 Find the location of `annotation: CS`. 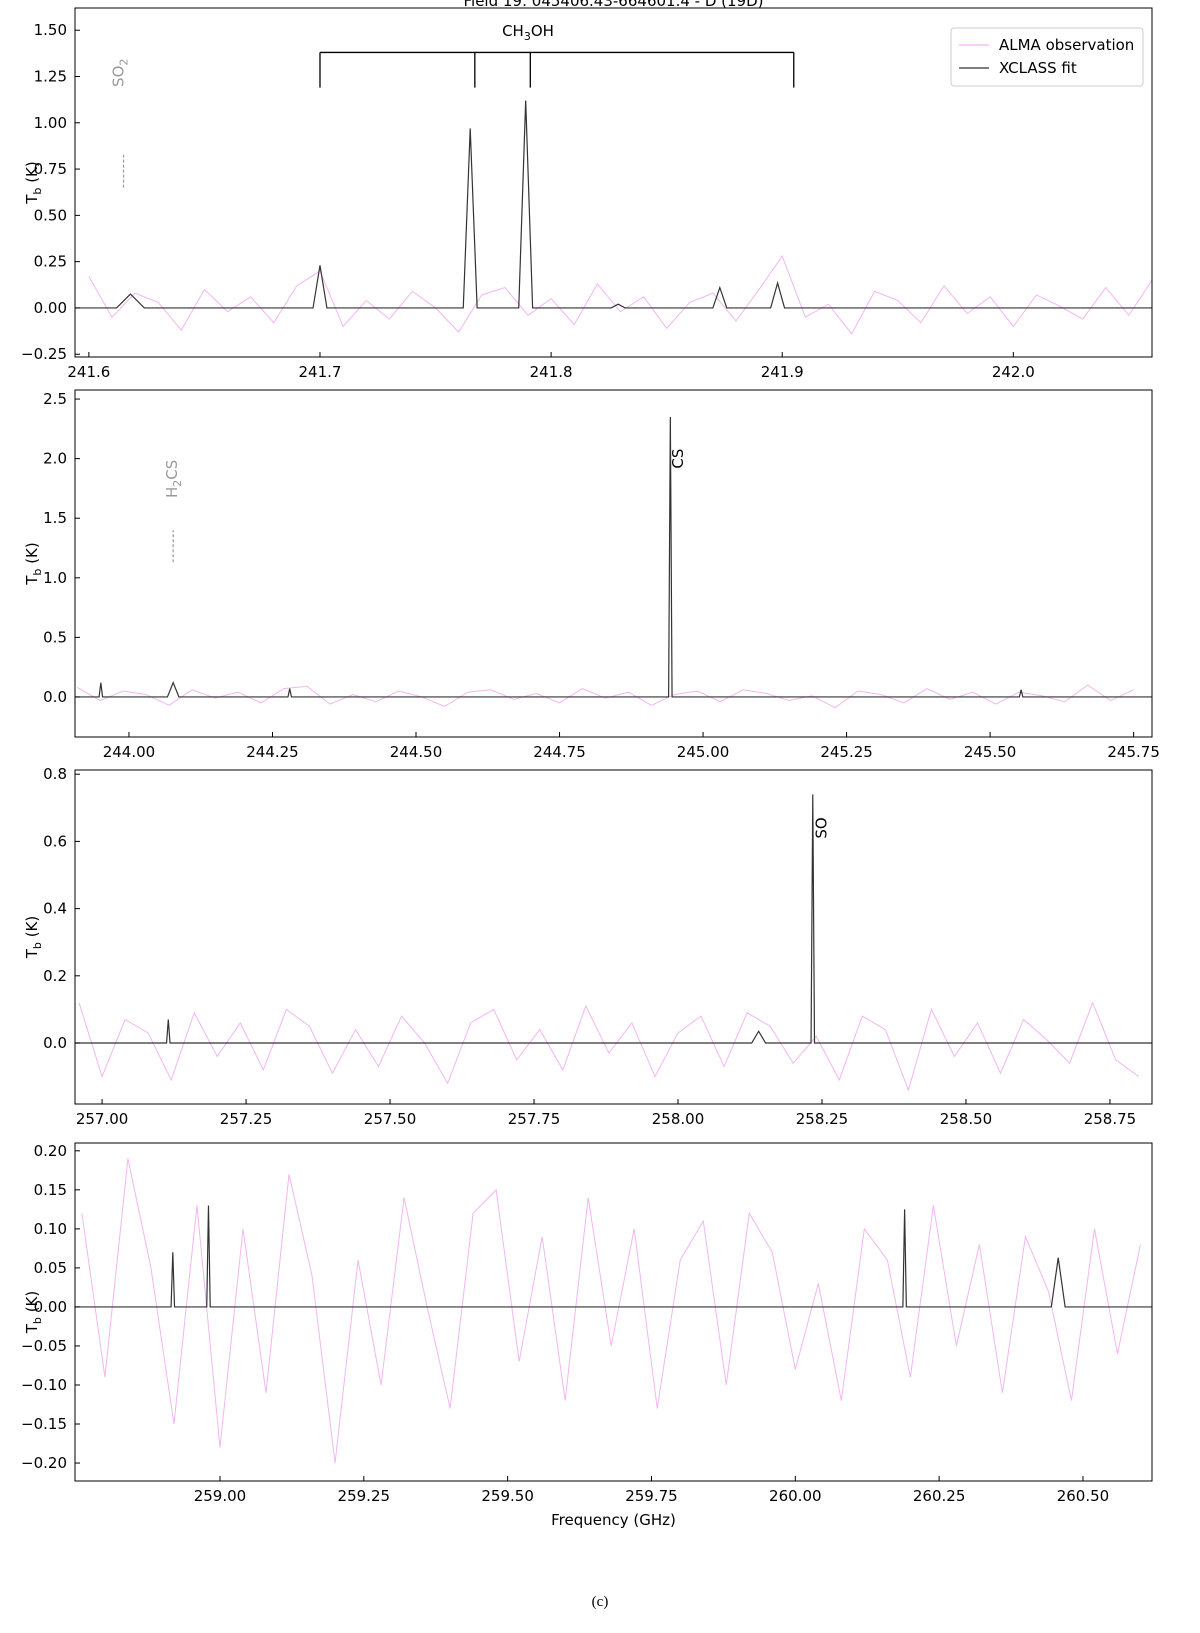

annotation: CS is located at coordinates (678, 459).